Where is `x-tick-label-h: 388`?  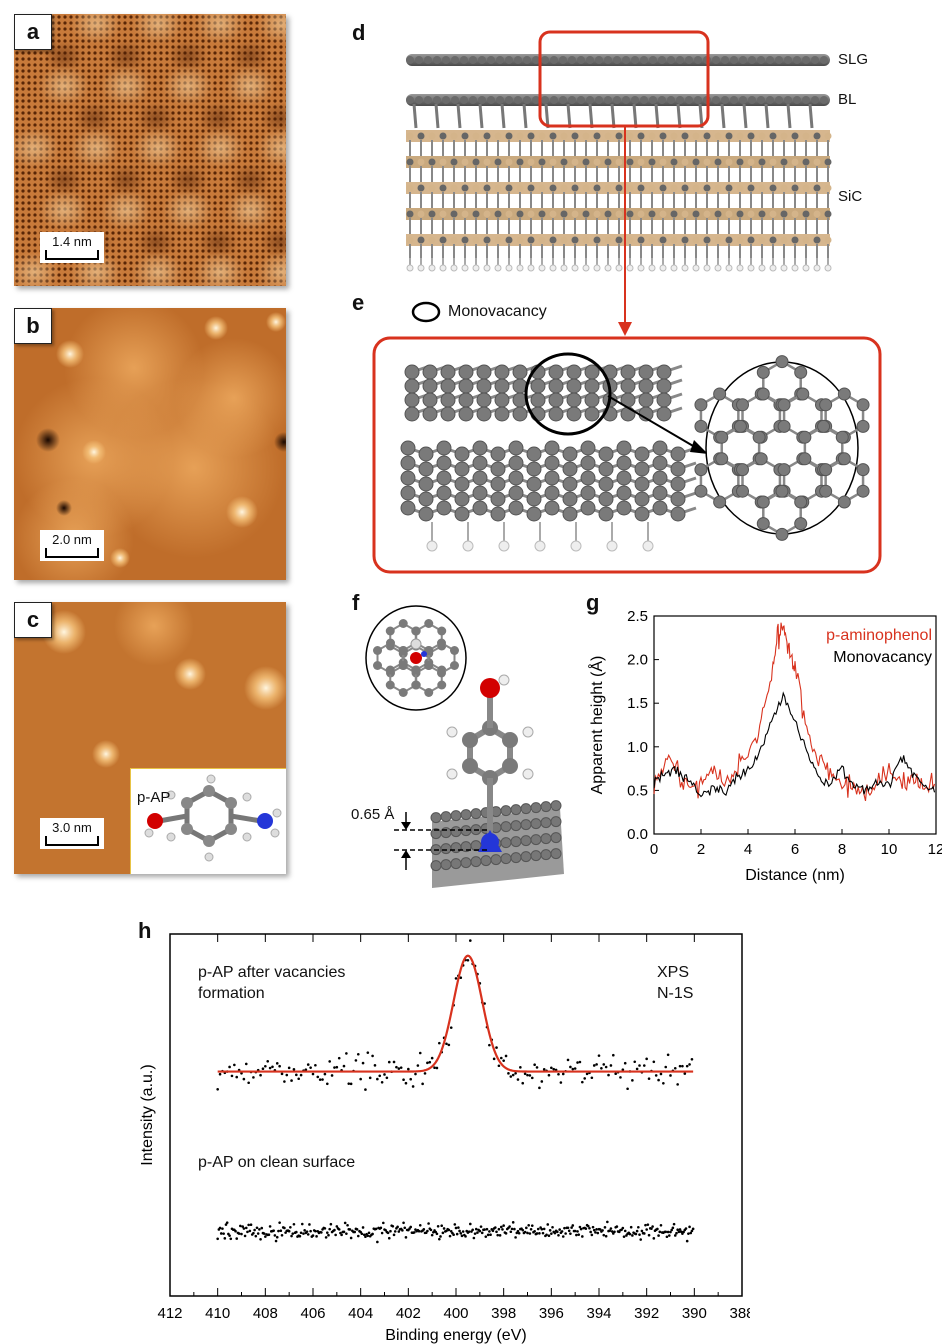
x-tick-label-h: 388 is located at coordinates (739, 1313).